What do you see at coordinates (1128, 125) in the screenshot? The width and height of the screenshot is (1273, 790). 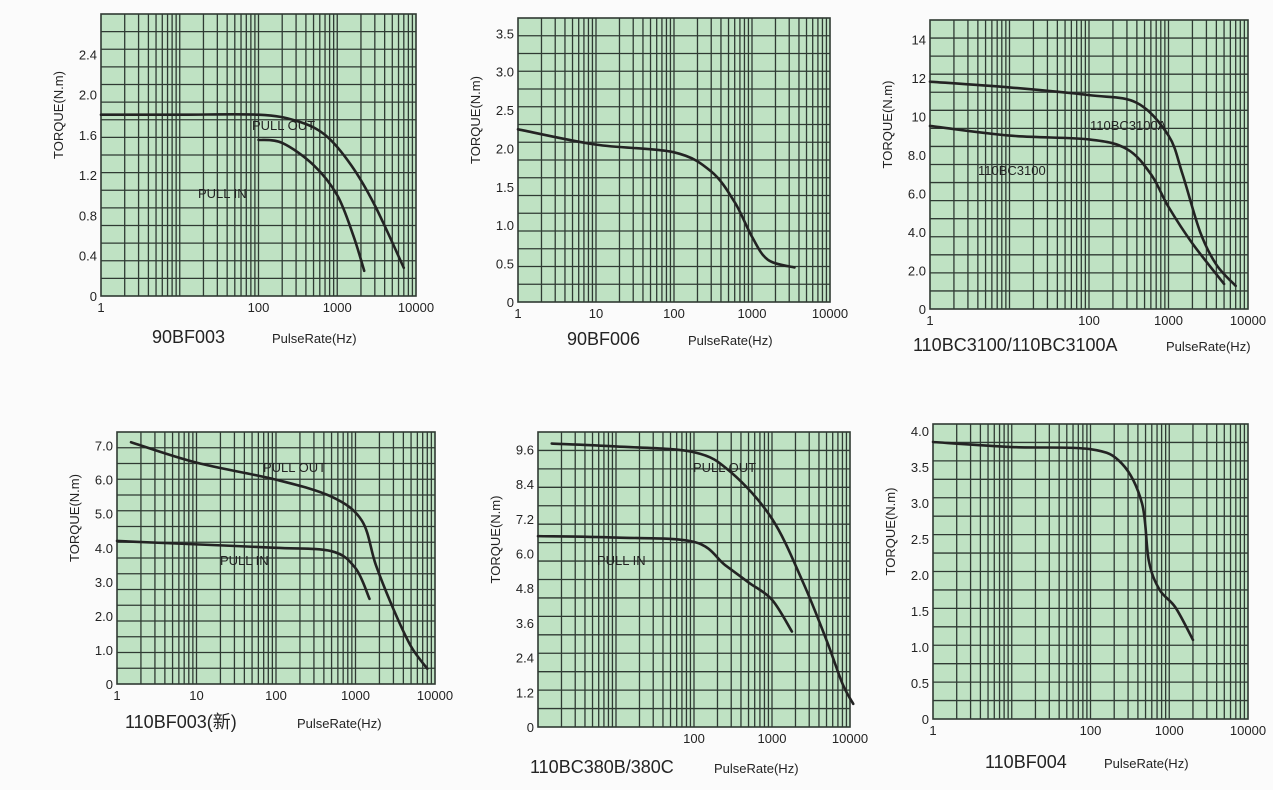 I see `series-annotation: 110BC3100A` at bounding box center [1128, 125].